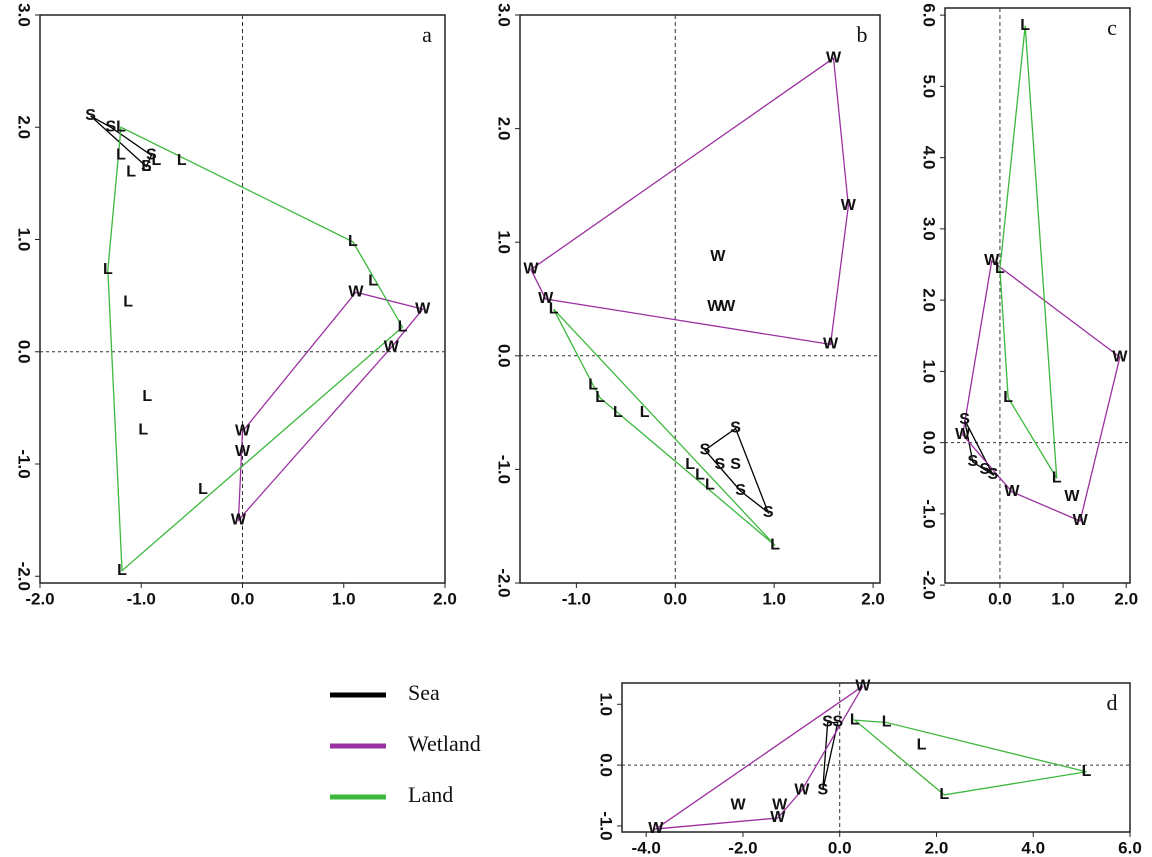 The width and height of the screenshot is (1152, 857). I want to click on y-tick-label: 6.0, so click(929, 15).